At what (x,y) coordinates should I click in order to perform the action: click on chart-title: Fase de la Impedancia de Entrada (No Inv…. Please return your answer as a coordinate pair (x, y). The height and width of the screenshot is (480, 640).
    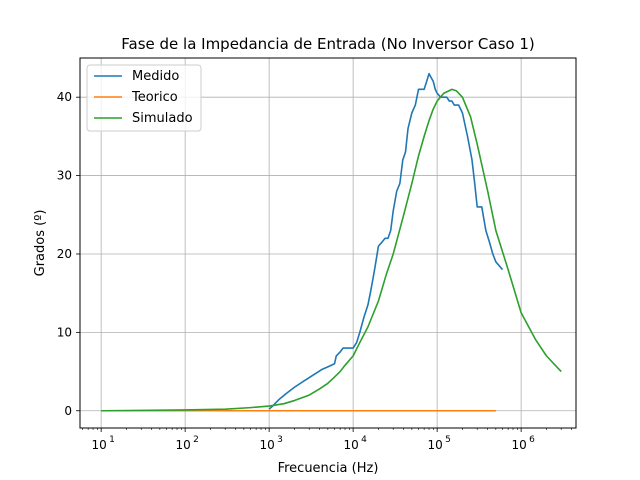
    Looking at the image, I should click on (327, 44).